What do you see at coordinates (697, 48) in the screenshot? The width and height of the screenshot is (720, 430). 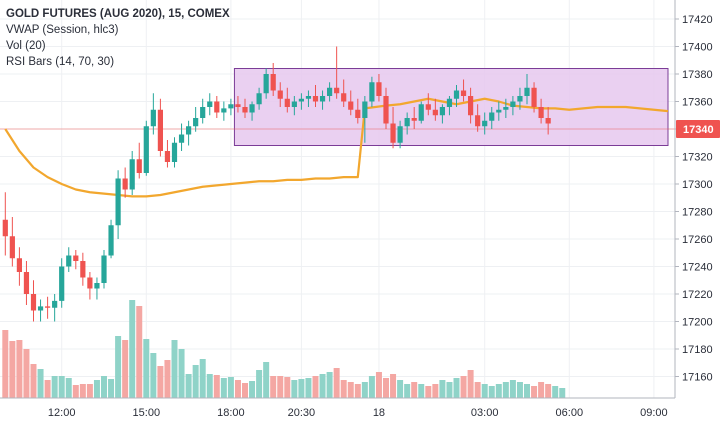 I see `price-tick-label: 17400` at bounding box center [697, 48].